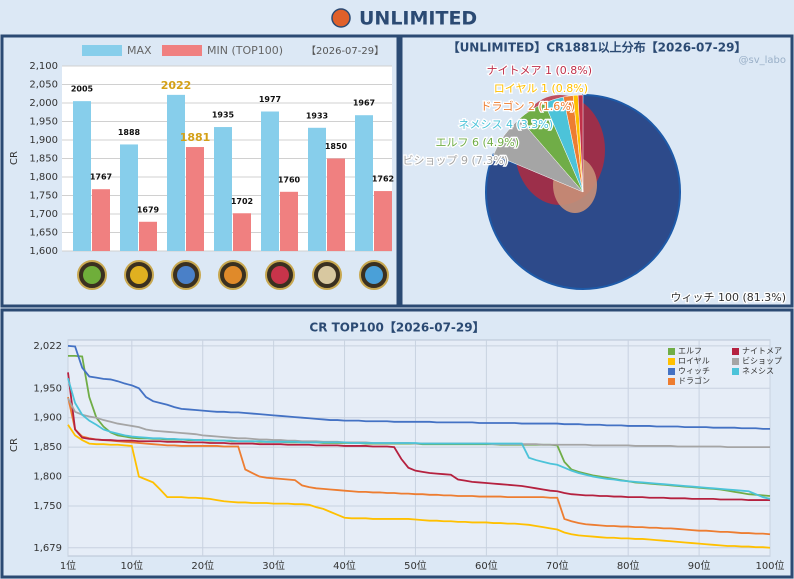 Image resolution: width=794 pixels, height=579 pixels. I want to click on pie-label: ウィッチ 100 (81.3%), so click(728, 297).